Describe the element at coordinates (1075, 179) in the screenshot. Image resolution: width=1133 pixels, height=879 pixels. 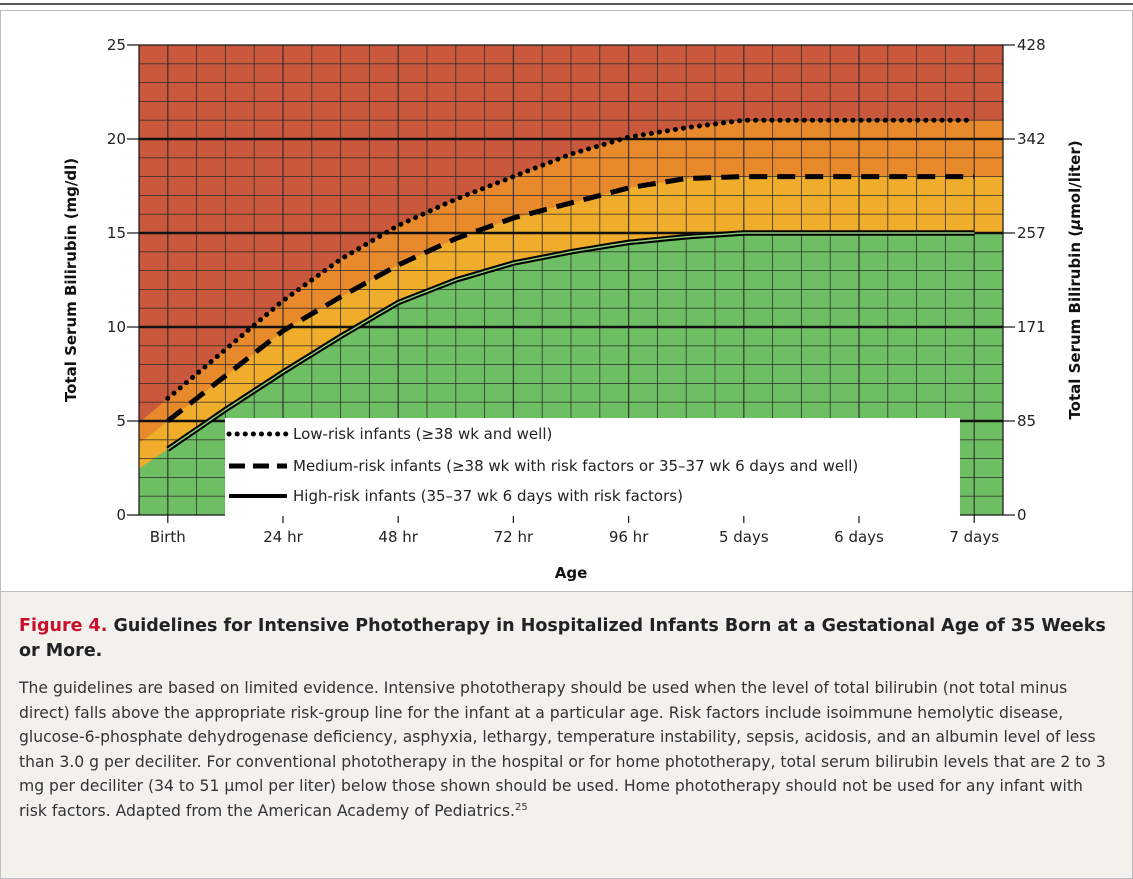
I see `y2-axis-title-suffix: mol/liter)` at that location.